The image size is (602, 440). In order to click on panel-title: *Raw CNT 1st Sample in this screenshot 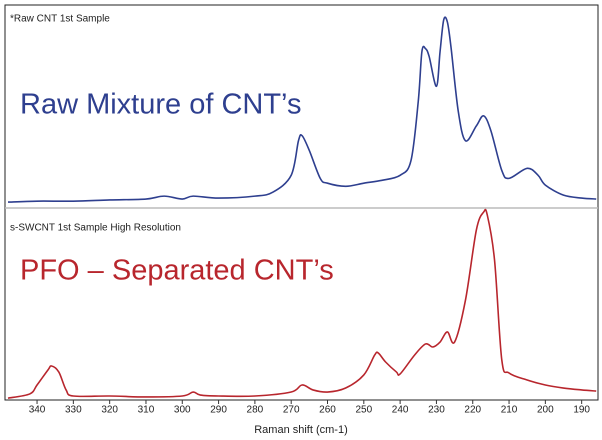, I will do `click(60, 19)`.